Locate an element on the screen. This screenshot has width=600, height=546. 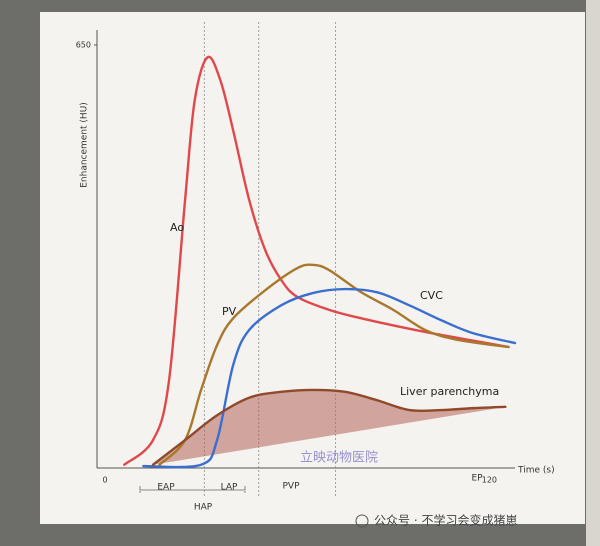
series-label: Ao is located at coordinates (177, 227).